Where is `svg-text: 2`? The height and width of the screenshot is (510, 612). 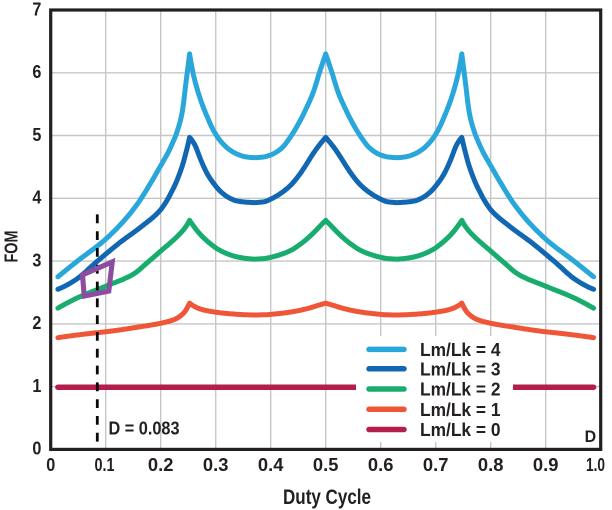
svg-text: 2 is located at coordinates (36, 323).